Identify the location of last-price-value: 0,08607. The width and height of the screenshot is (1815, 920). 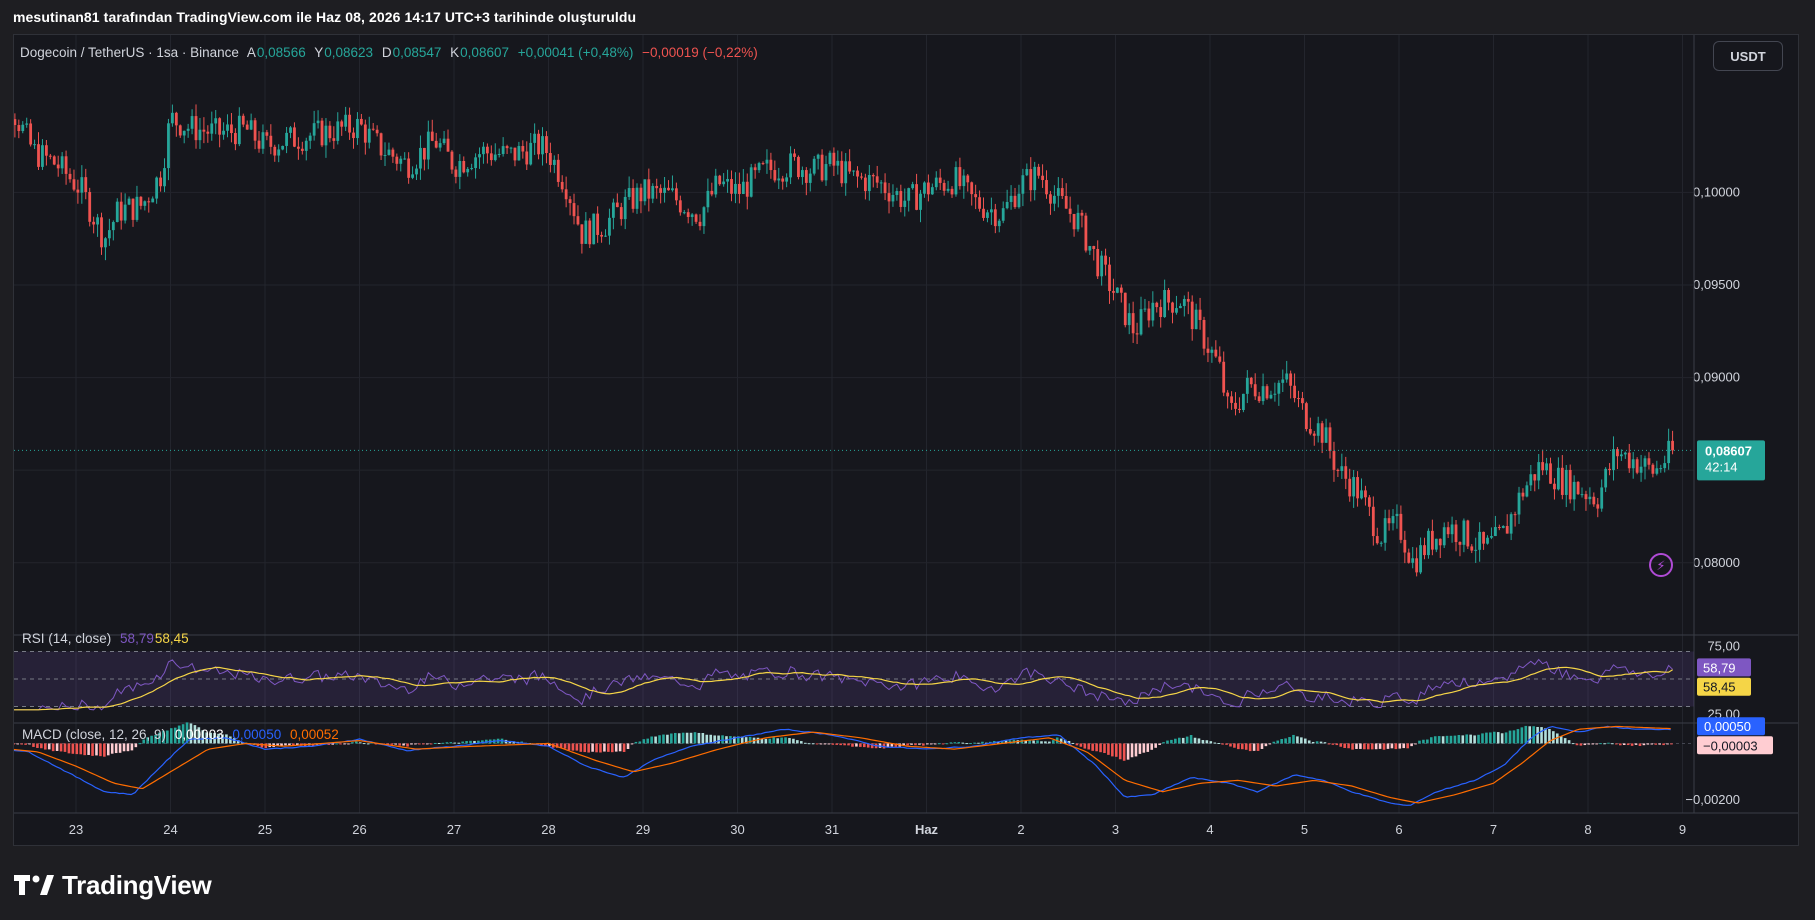
(1728, 450).